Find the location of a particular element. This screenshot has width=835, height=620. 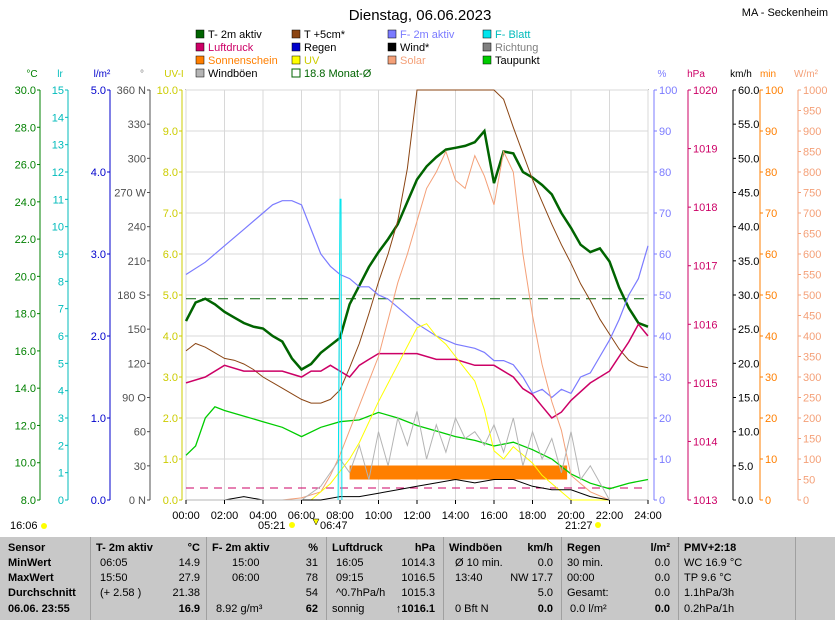

table-rain-time: 30 min. is located at coordinates (585, 563).